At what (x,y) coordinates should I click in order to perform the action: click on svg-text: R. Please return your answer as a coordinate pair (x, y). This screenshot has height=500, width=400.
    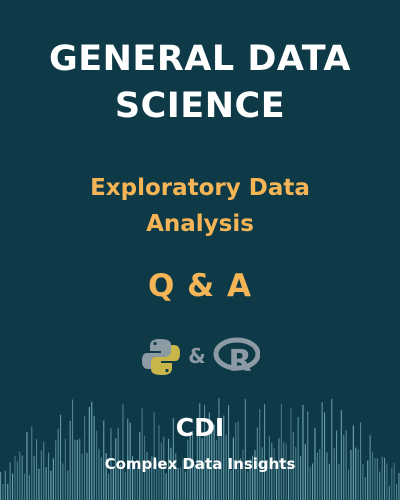
    Looking at the image, I should click on (239, 360).